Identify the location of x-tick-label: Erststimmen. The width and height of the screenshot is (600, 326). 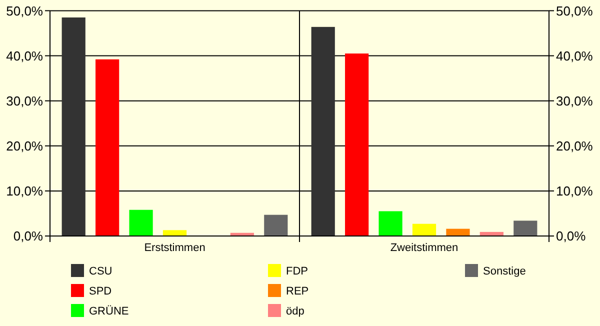
(175, 248).